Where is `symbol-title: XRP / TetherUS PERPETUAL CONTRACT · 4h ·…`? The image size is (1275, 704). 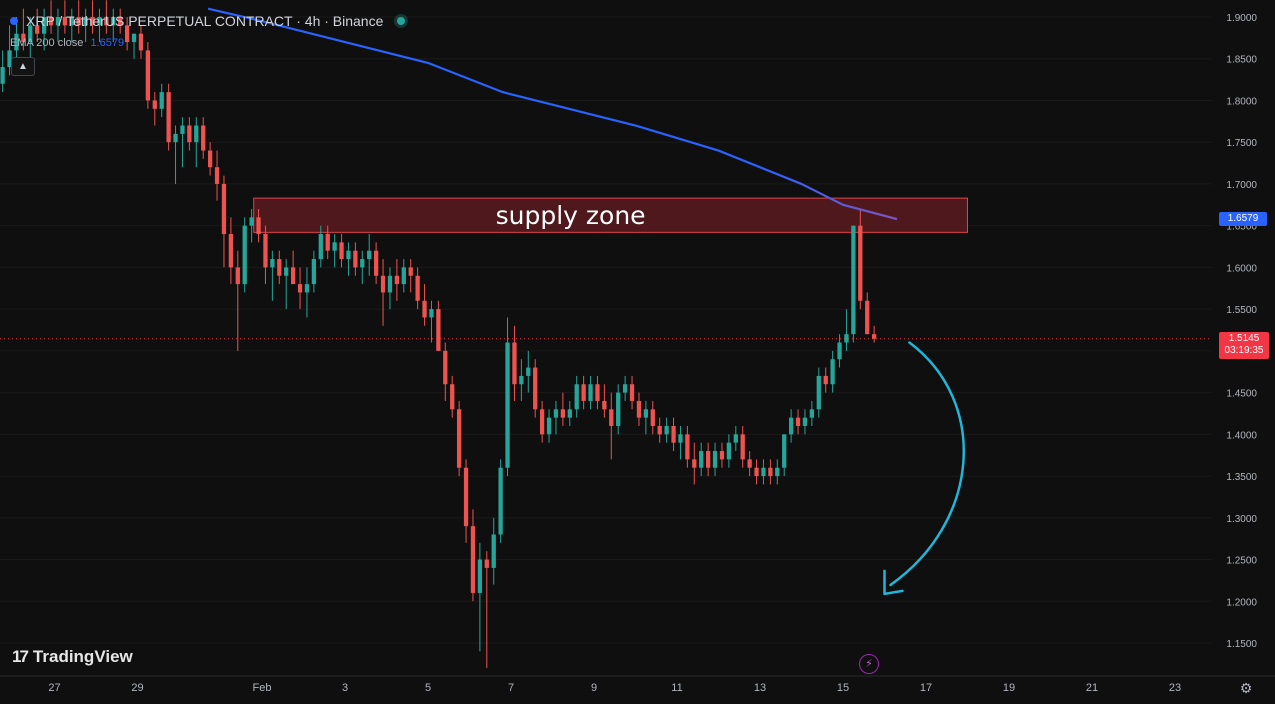
symbol-title: XRP / TetherUS PERPETUAL CONTRACT · 4h ·… is located at coordinates (205, 21).